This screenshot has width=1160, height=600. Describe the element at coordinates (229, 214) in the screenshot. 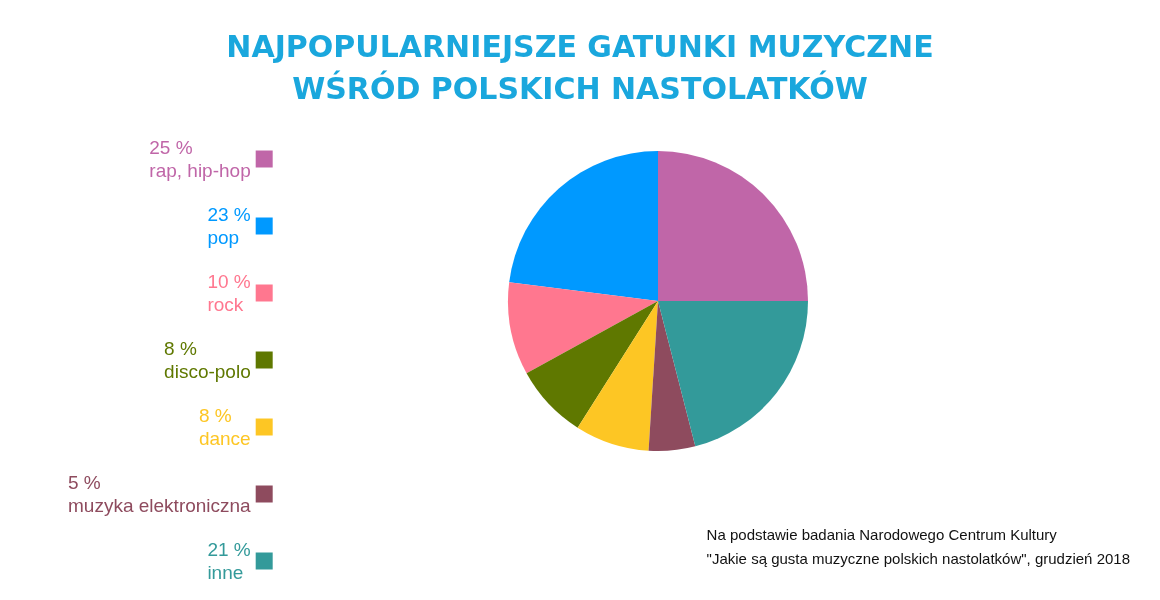

I see `data-label: 23 %` at that location.